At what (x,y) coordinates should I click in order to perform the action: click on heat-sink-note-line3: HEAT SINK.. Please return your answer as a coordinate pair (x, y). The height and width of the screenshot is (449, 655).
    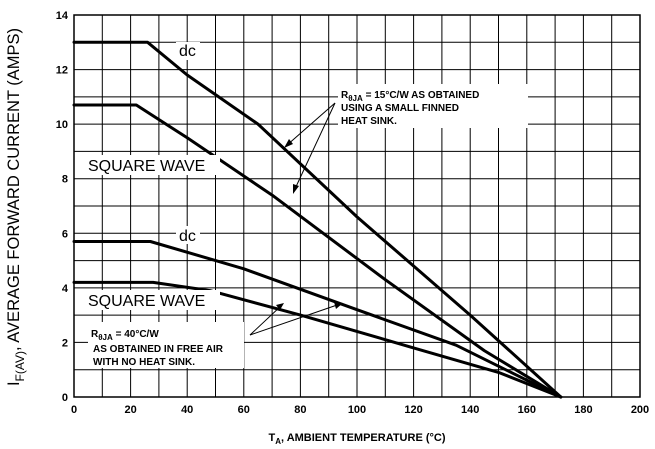
    Looking at the image, I should click on (369, 121).